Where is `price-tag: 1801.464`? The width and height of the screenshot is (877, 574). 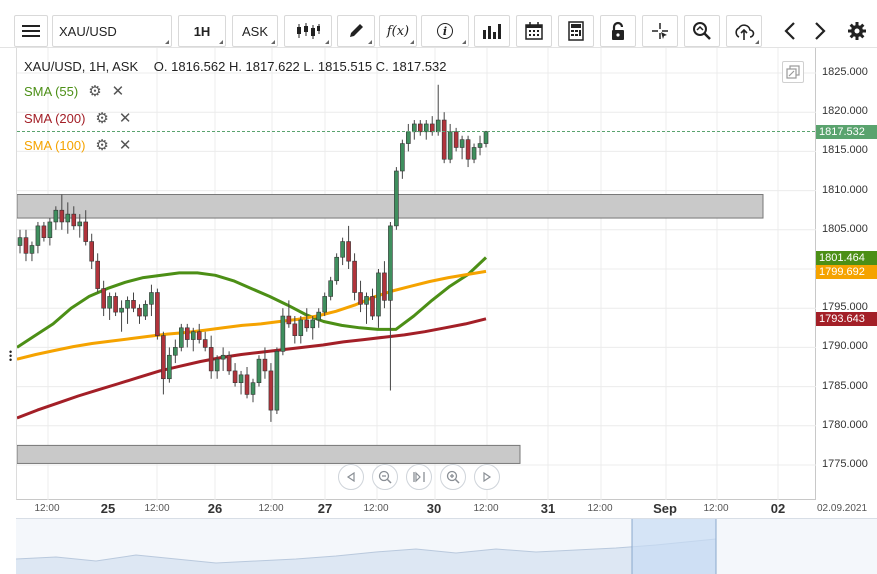
price-tag: 1801.464 is located at coordinates (846, 257).